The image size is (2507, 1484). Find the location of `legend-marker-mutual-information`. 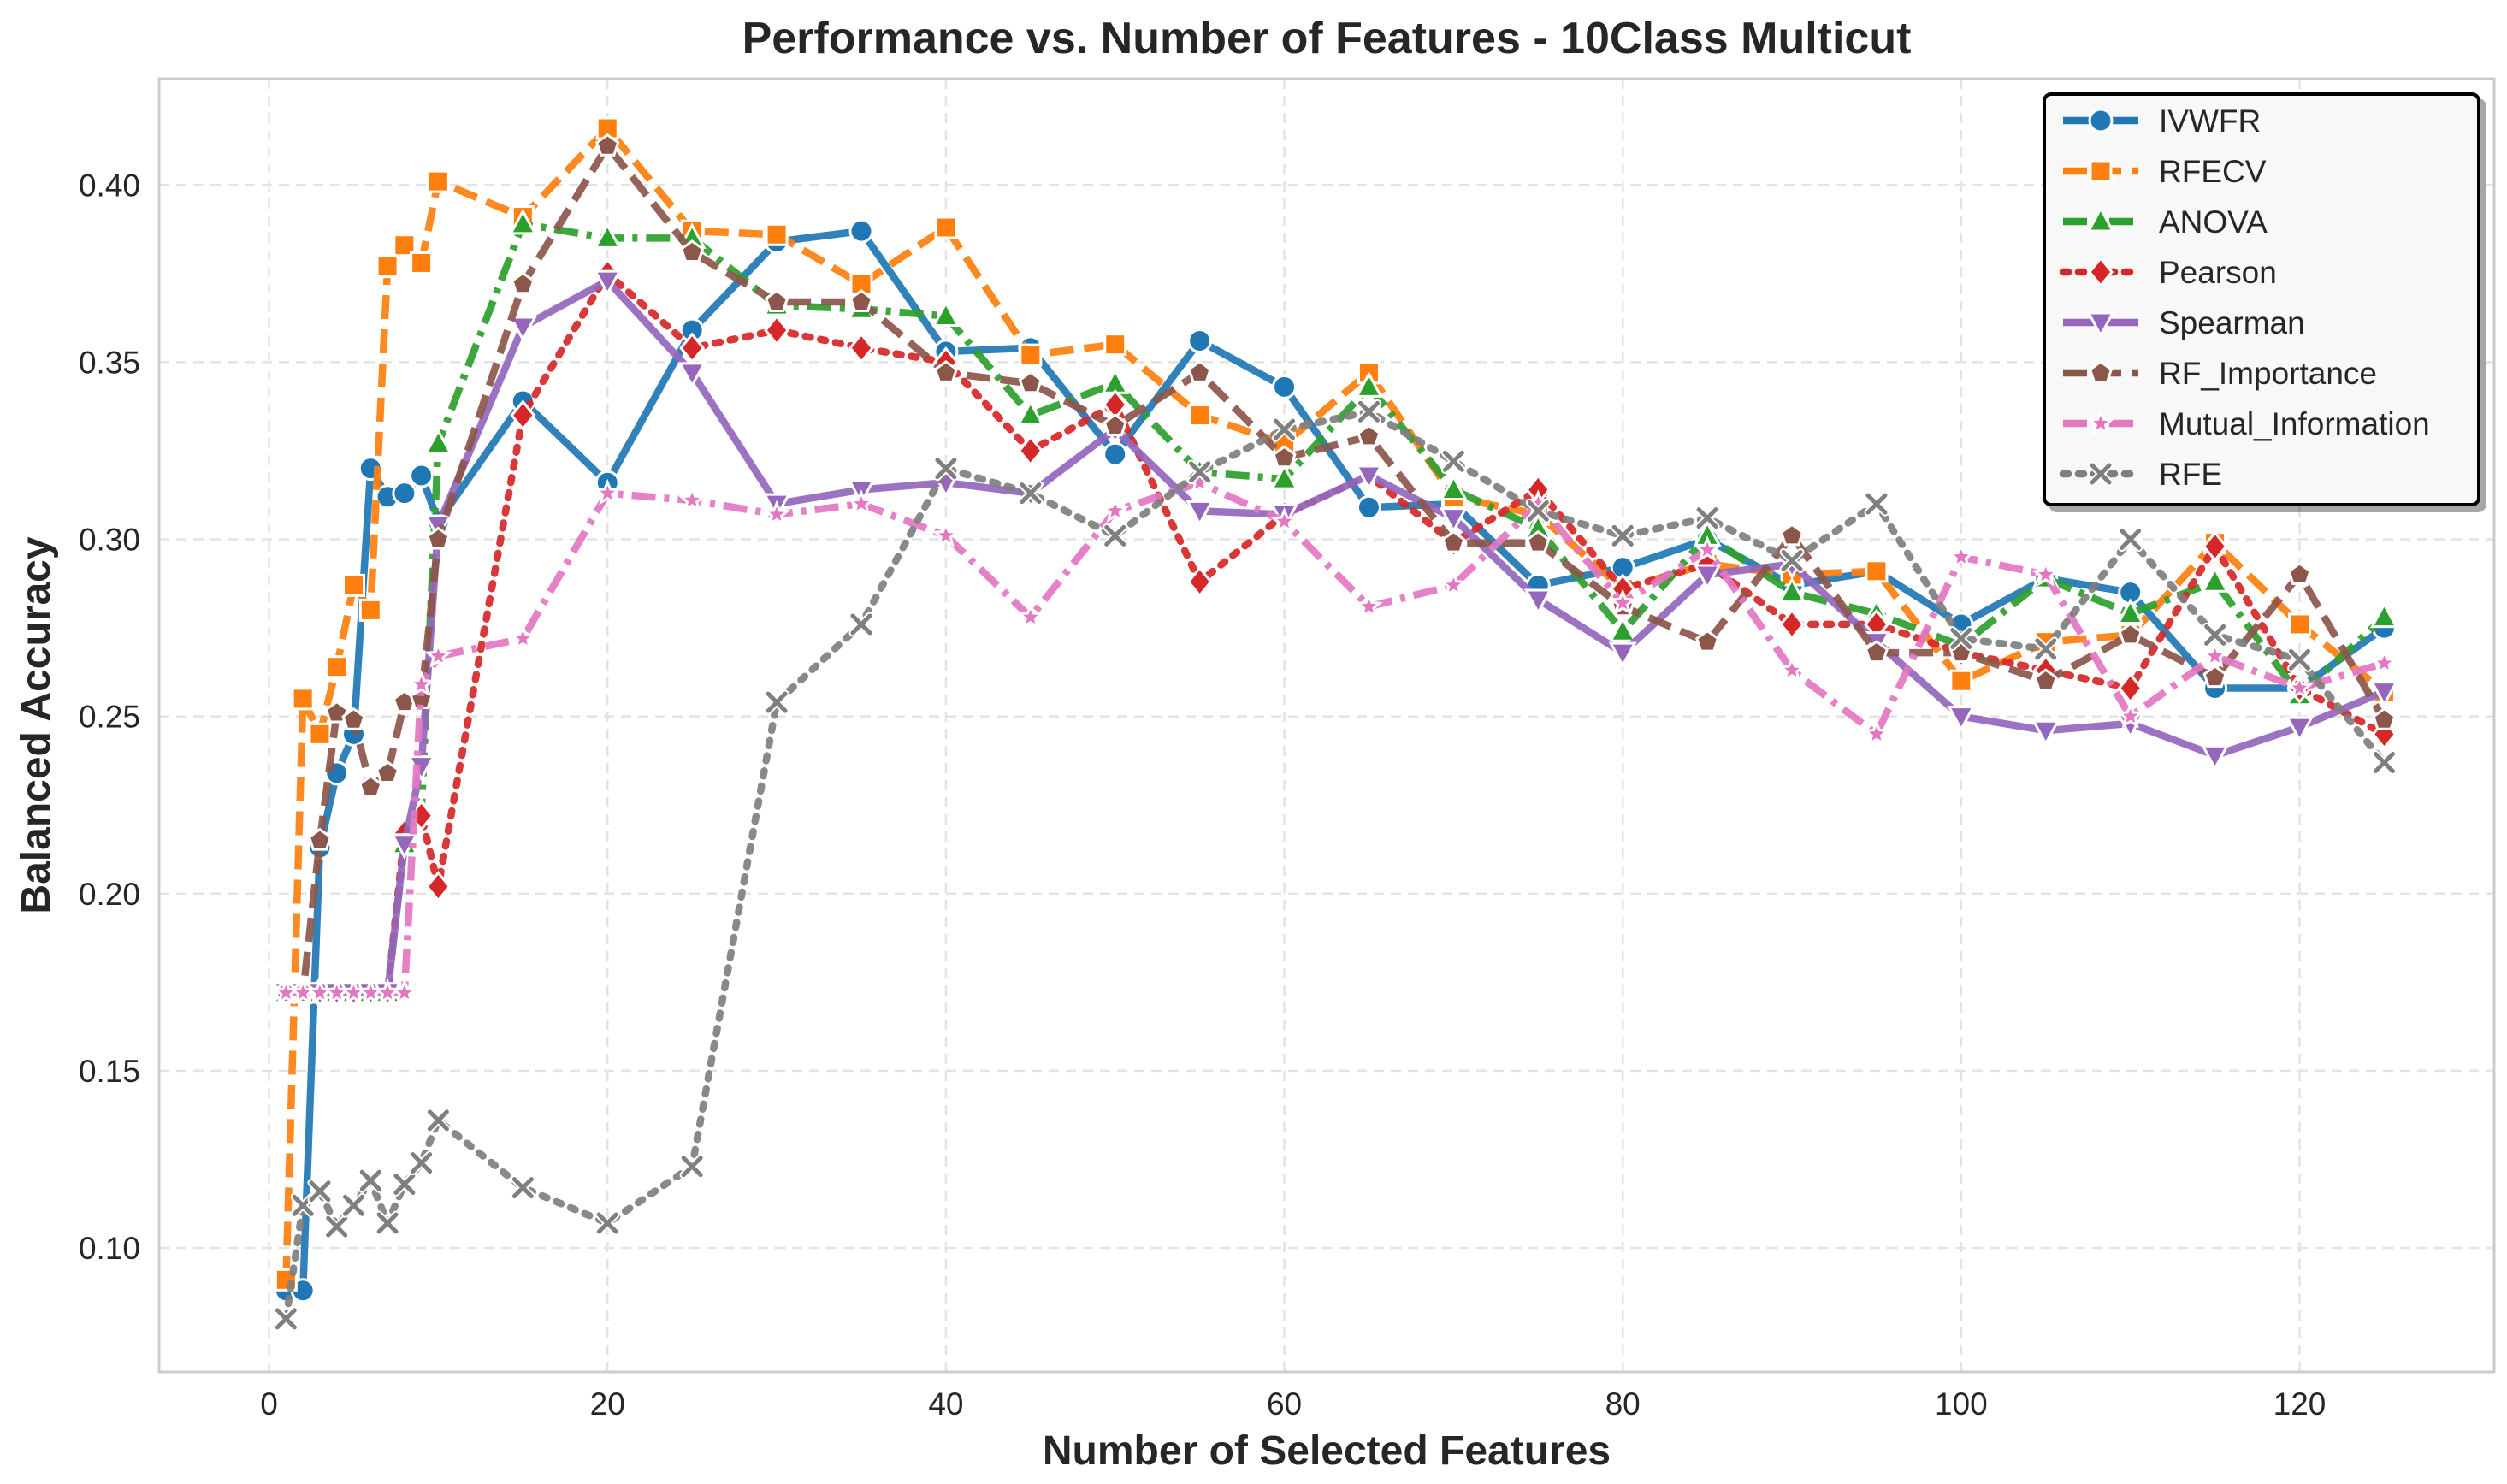

legend-marker-mutual-information is located at coordinates (2100, 422).